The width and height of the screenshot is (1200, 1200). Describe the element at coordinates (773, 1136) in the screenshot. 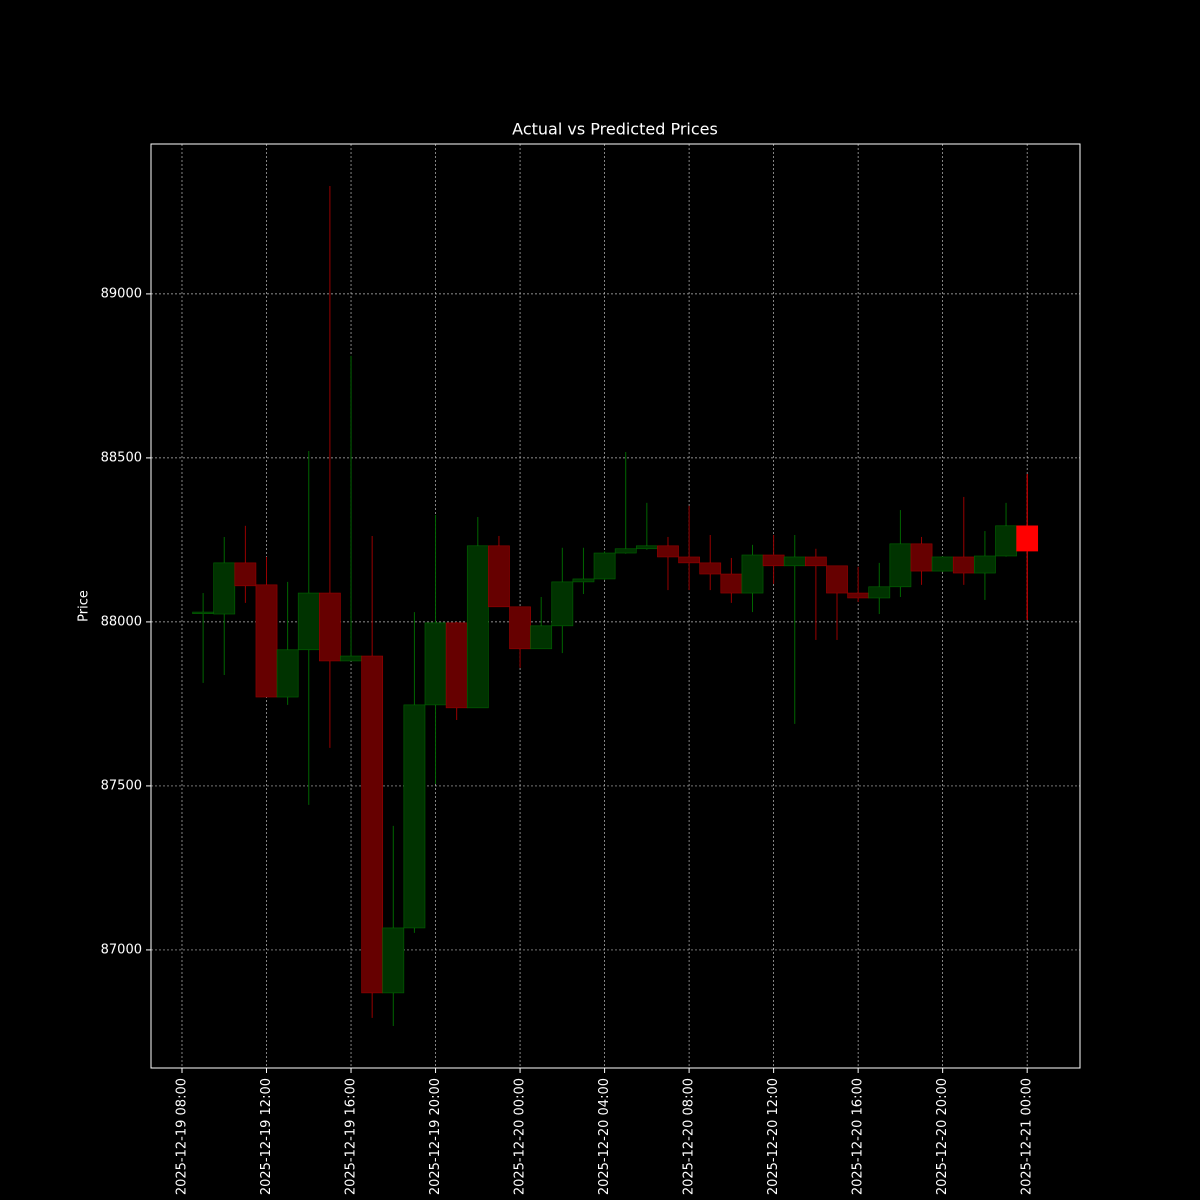

I see `x-tick-label: 2025-12-20 12:00` at that location.